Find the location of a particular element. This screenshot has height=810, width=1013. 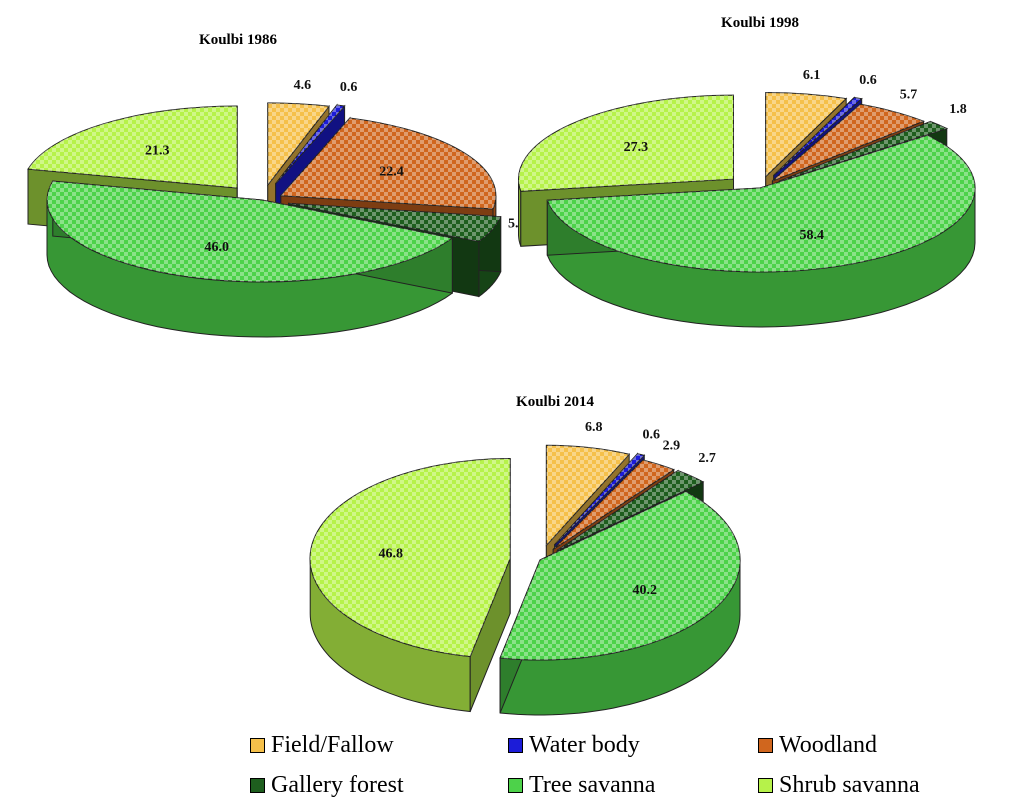

slice-label-field-fallow: 6.8 is located at coordinates (594, 427).